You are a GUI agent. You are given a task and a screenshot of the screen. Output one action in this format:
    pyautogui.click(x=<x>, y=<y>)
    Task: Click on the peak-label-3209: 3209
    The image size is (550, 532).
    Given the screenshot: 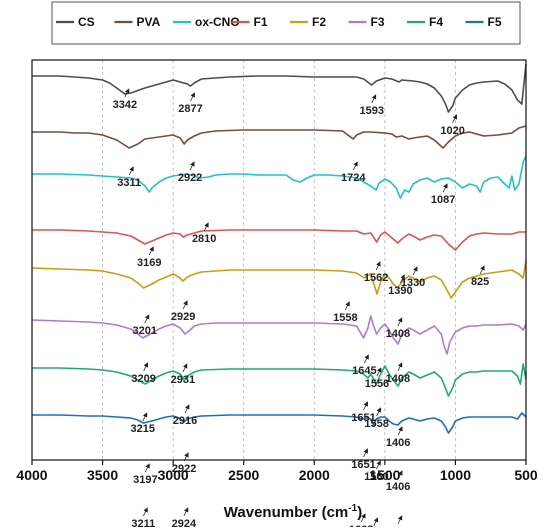 What is the action you would take?
    pyautogui.click(x=143, y=379)
    